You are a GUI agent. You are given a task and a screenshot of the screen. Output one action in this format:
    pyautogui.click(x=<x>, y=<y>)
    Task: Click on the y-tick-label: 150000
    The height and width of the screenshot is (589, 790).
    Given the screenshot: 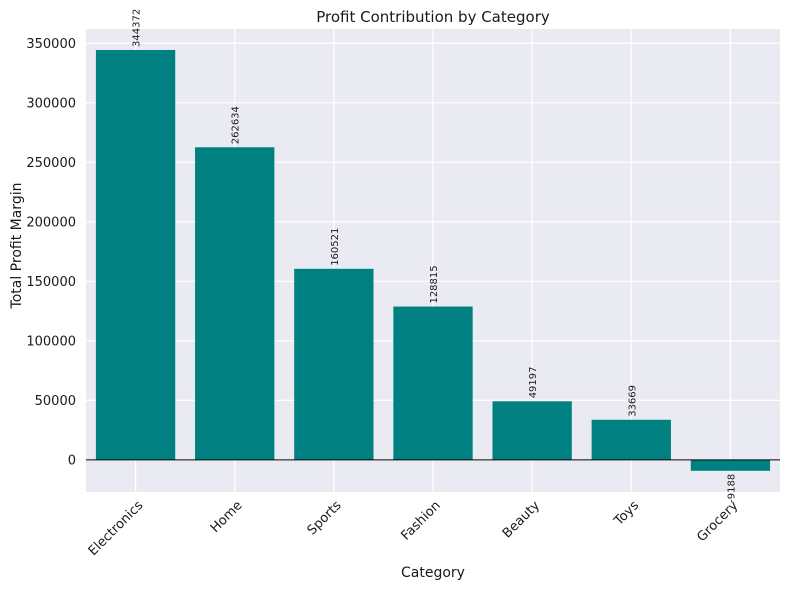 What is the action you would take?
    pyautogui.click(x=51, y=282)
    